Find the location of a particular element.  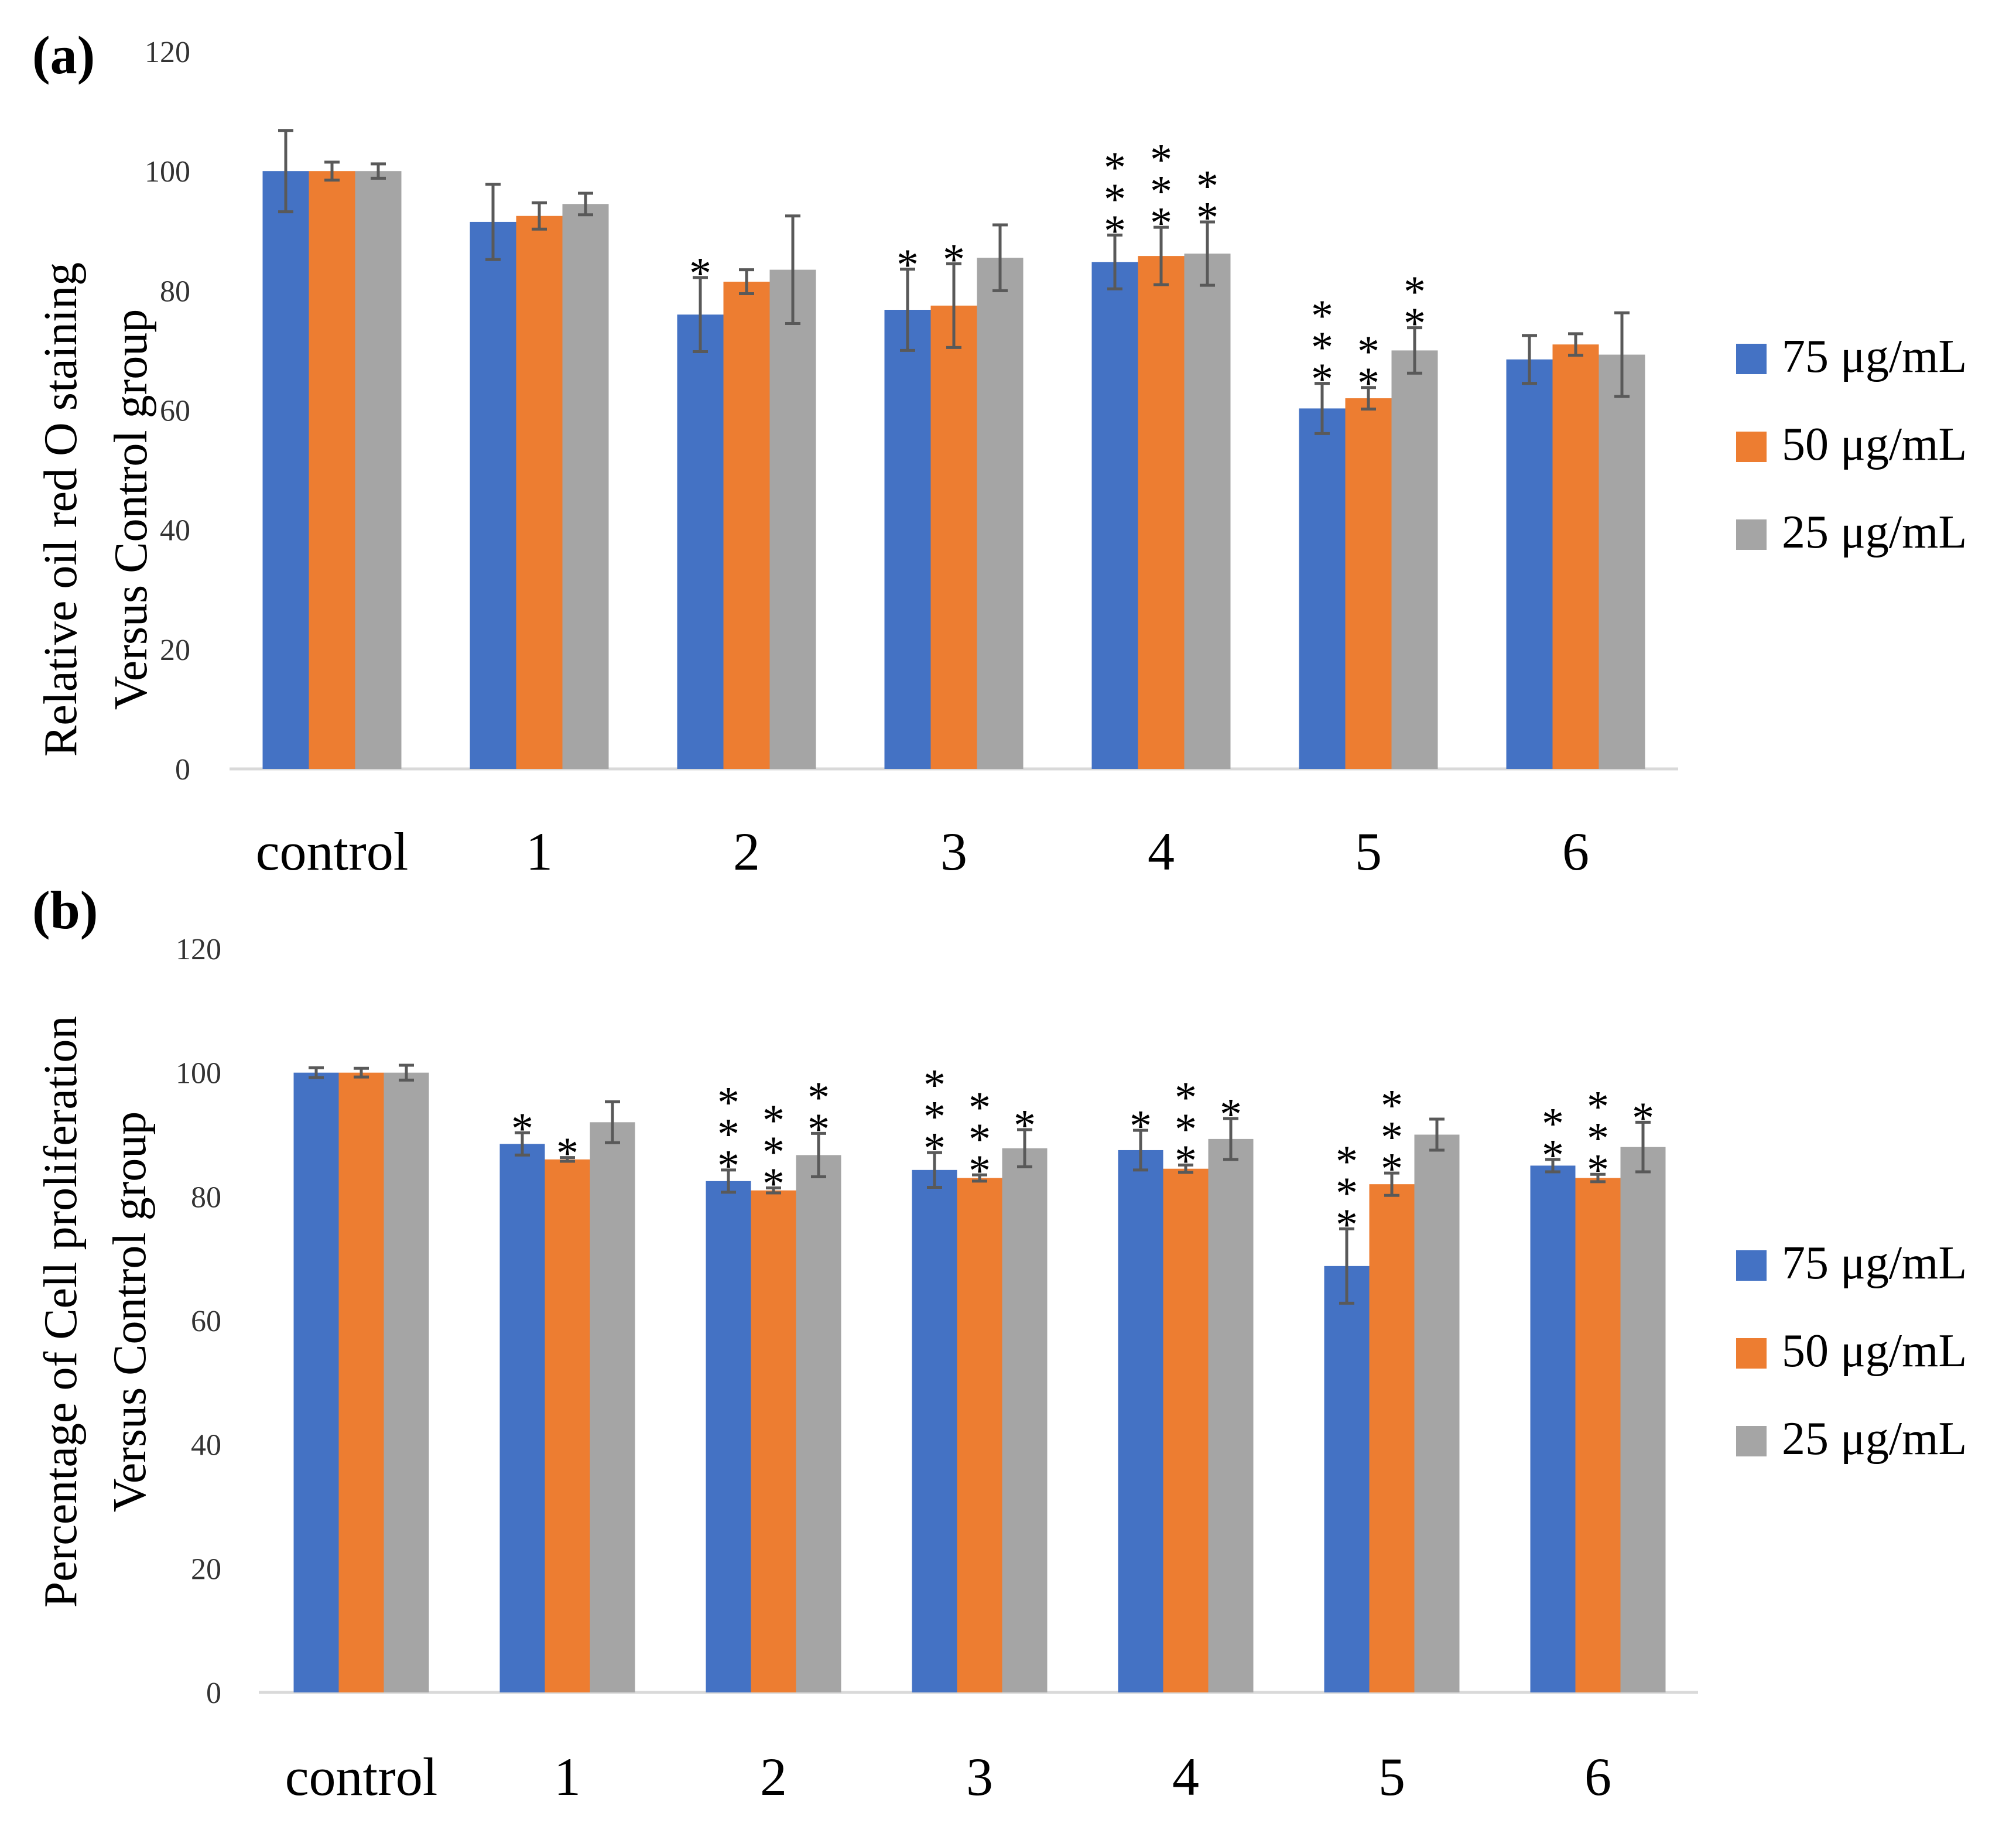

x-tick-label-control: control is located at coordinates (361, 1777).